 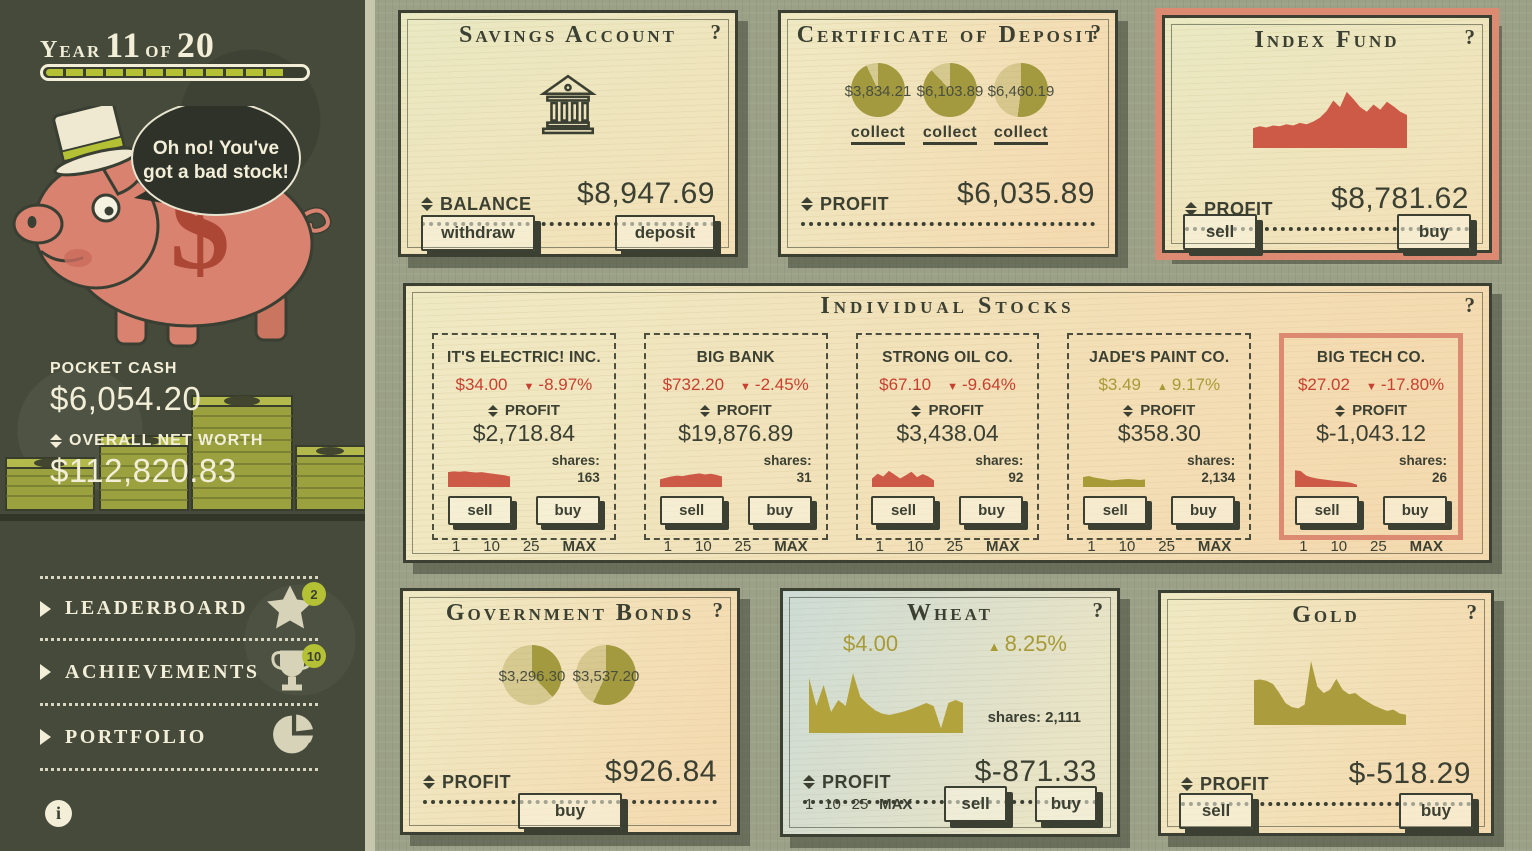 I want to click on withdraw-button: withdraw, so click(x=478, y=233).